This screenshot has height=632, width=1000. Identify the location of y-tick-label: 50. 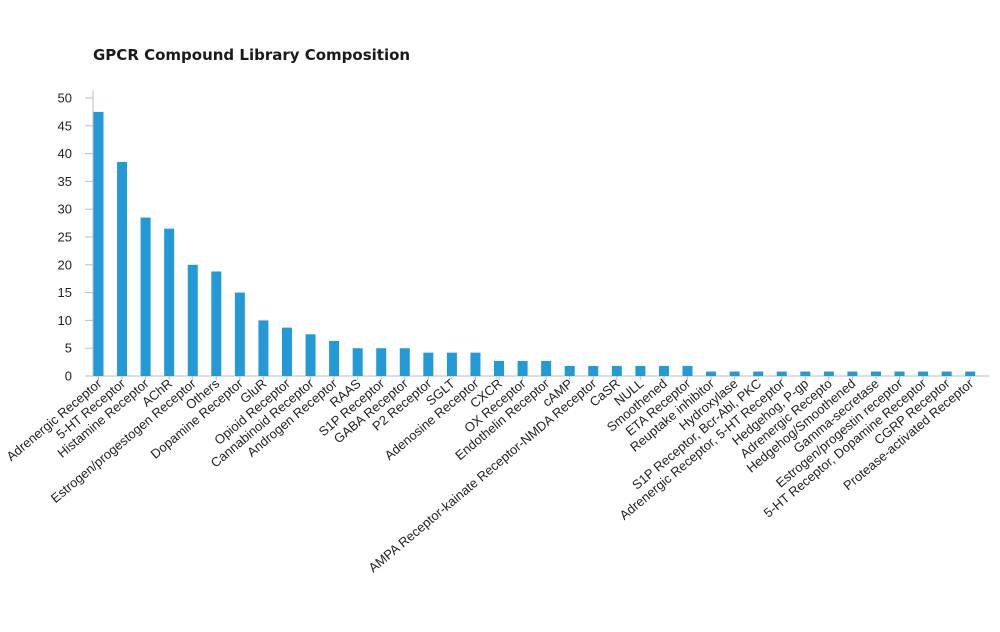
(65, 98).